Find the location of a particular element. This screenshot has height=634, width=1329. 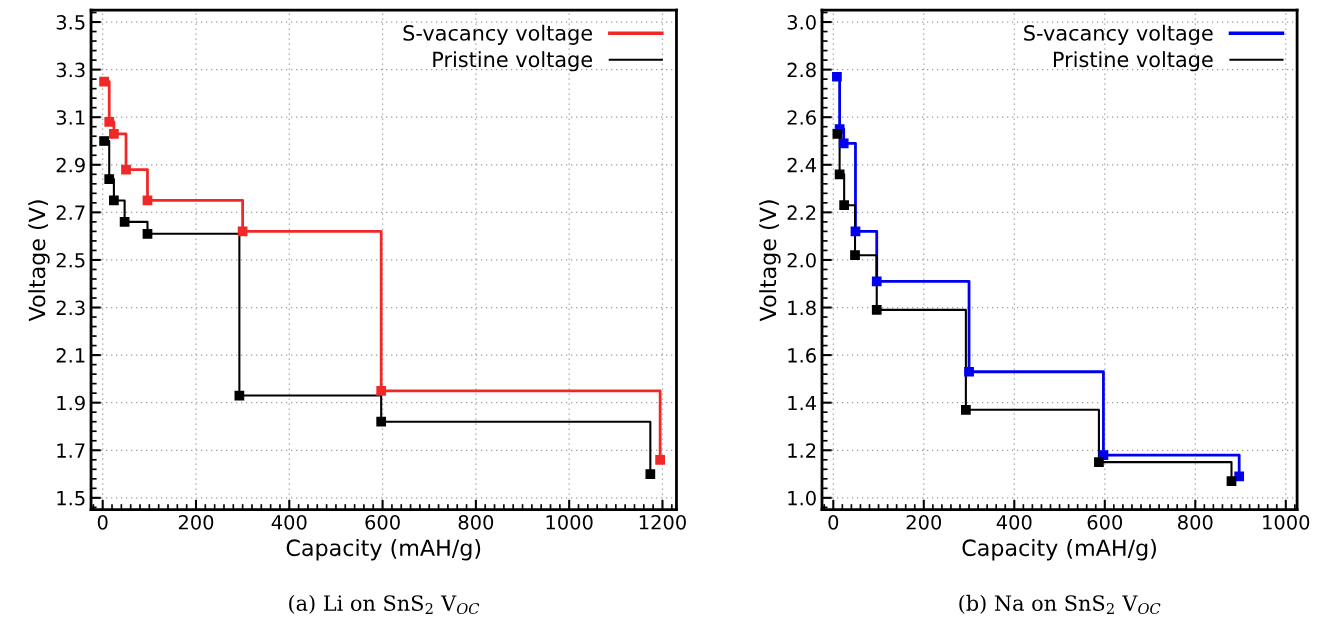

y-tick-label: 2.9 is located at coordinates (70, 165).